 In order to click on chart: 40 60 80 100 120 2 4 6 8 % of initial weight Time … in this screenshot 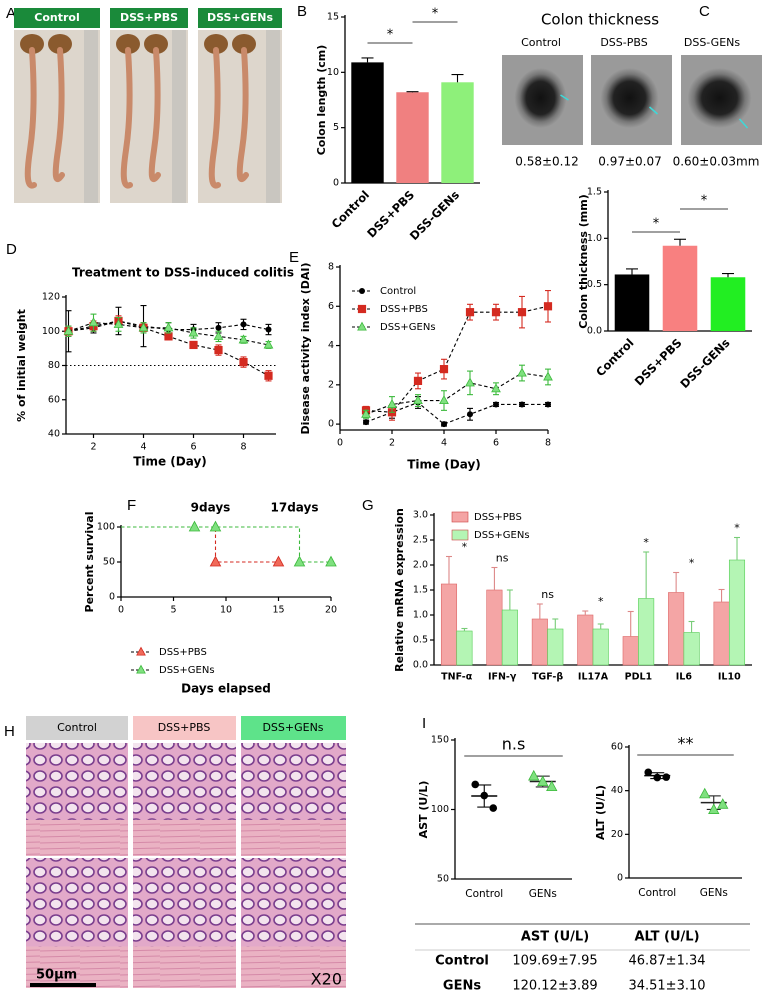, I will do `click(154, 367)`.